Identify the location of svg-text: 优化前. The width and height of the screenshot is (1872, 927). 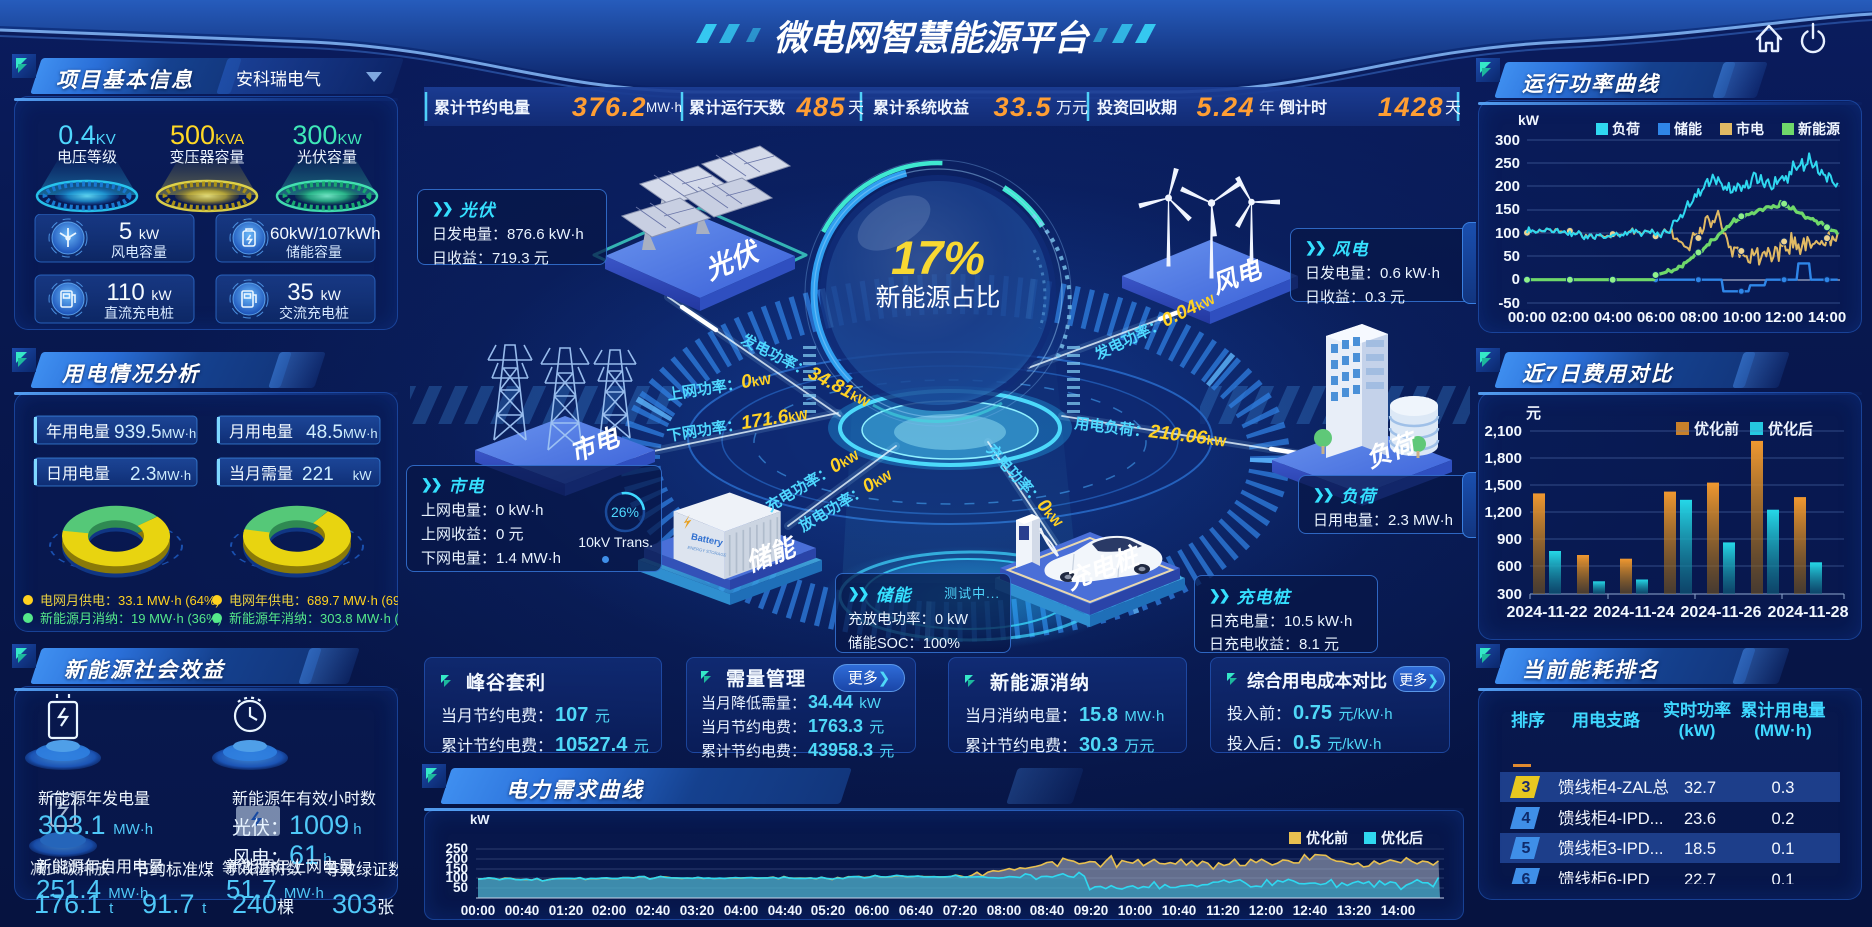
(1327, 838).